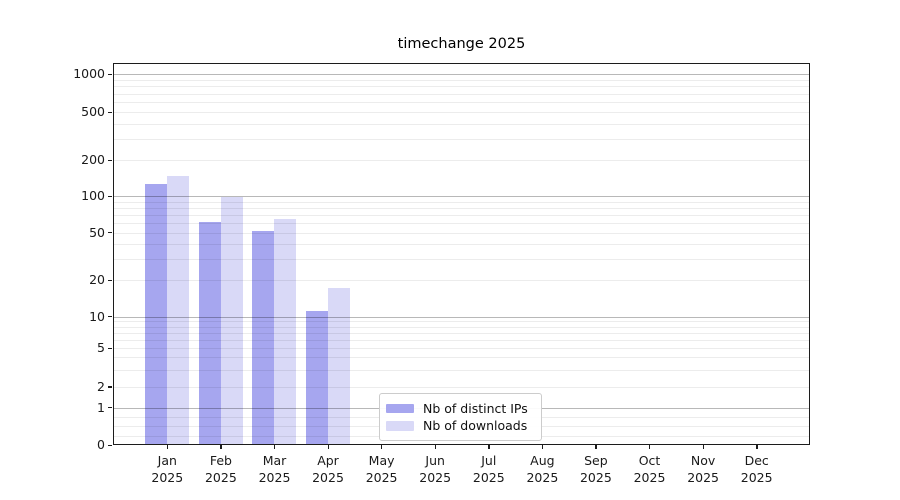 The width and height of the screenshot is (900, 500). Describe the element at coordinates (461, 44) in the screenshot. I see `chart-title: timechange 2025` at that location.